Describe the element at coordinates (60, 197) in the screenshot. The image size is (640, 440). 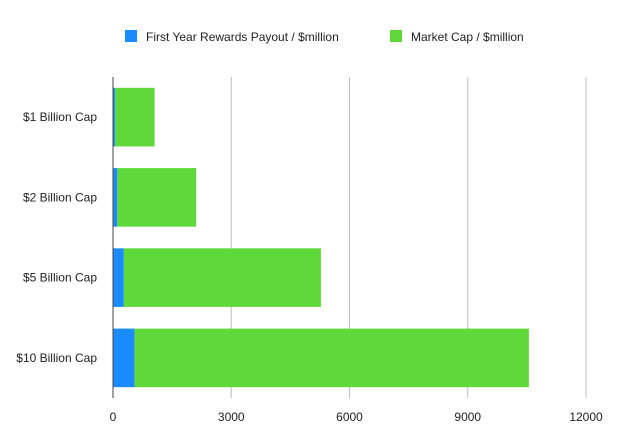
I see `category-label-2: $2 Billion Cap` at that location.